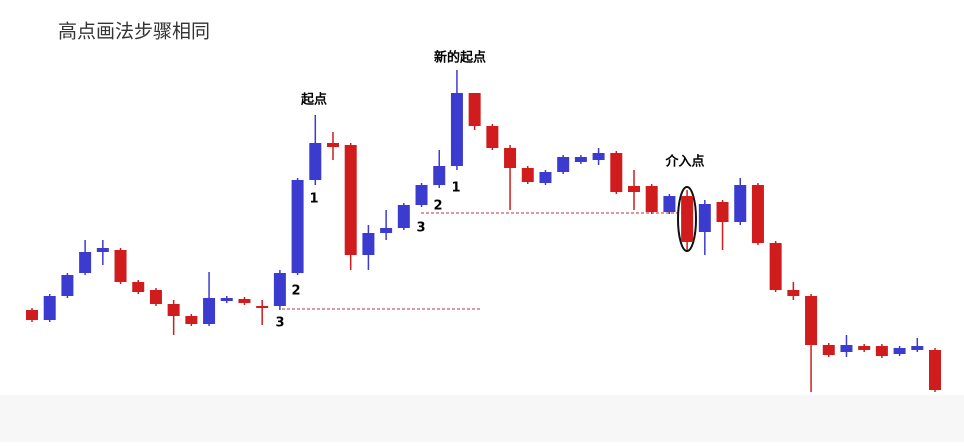 This screenshot has height=446, width=964. Describe the element at coordinates (313, 100) in the screenshot. I see `annotation: 起点` at that location.